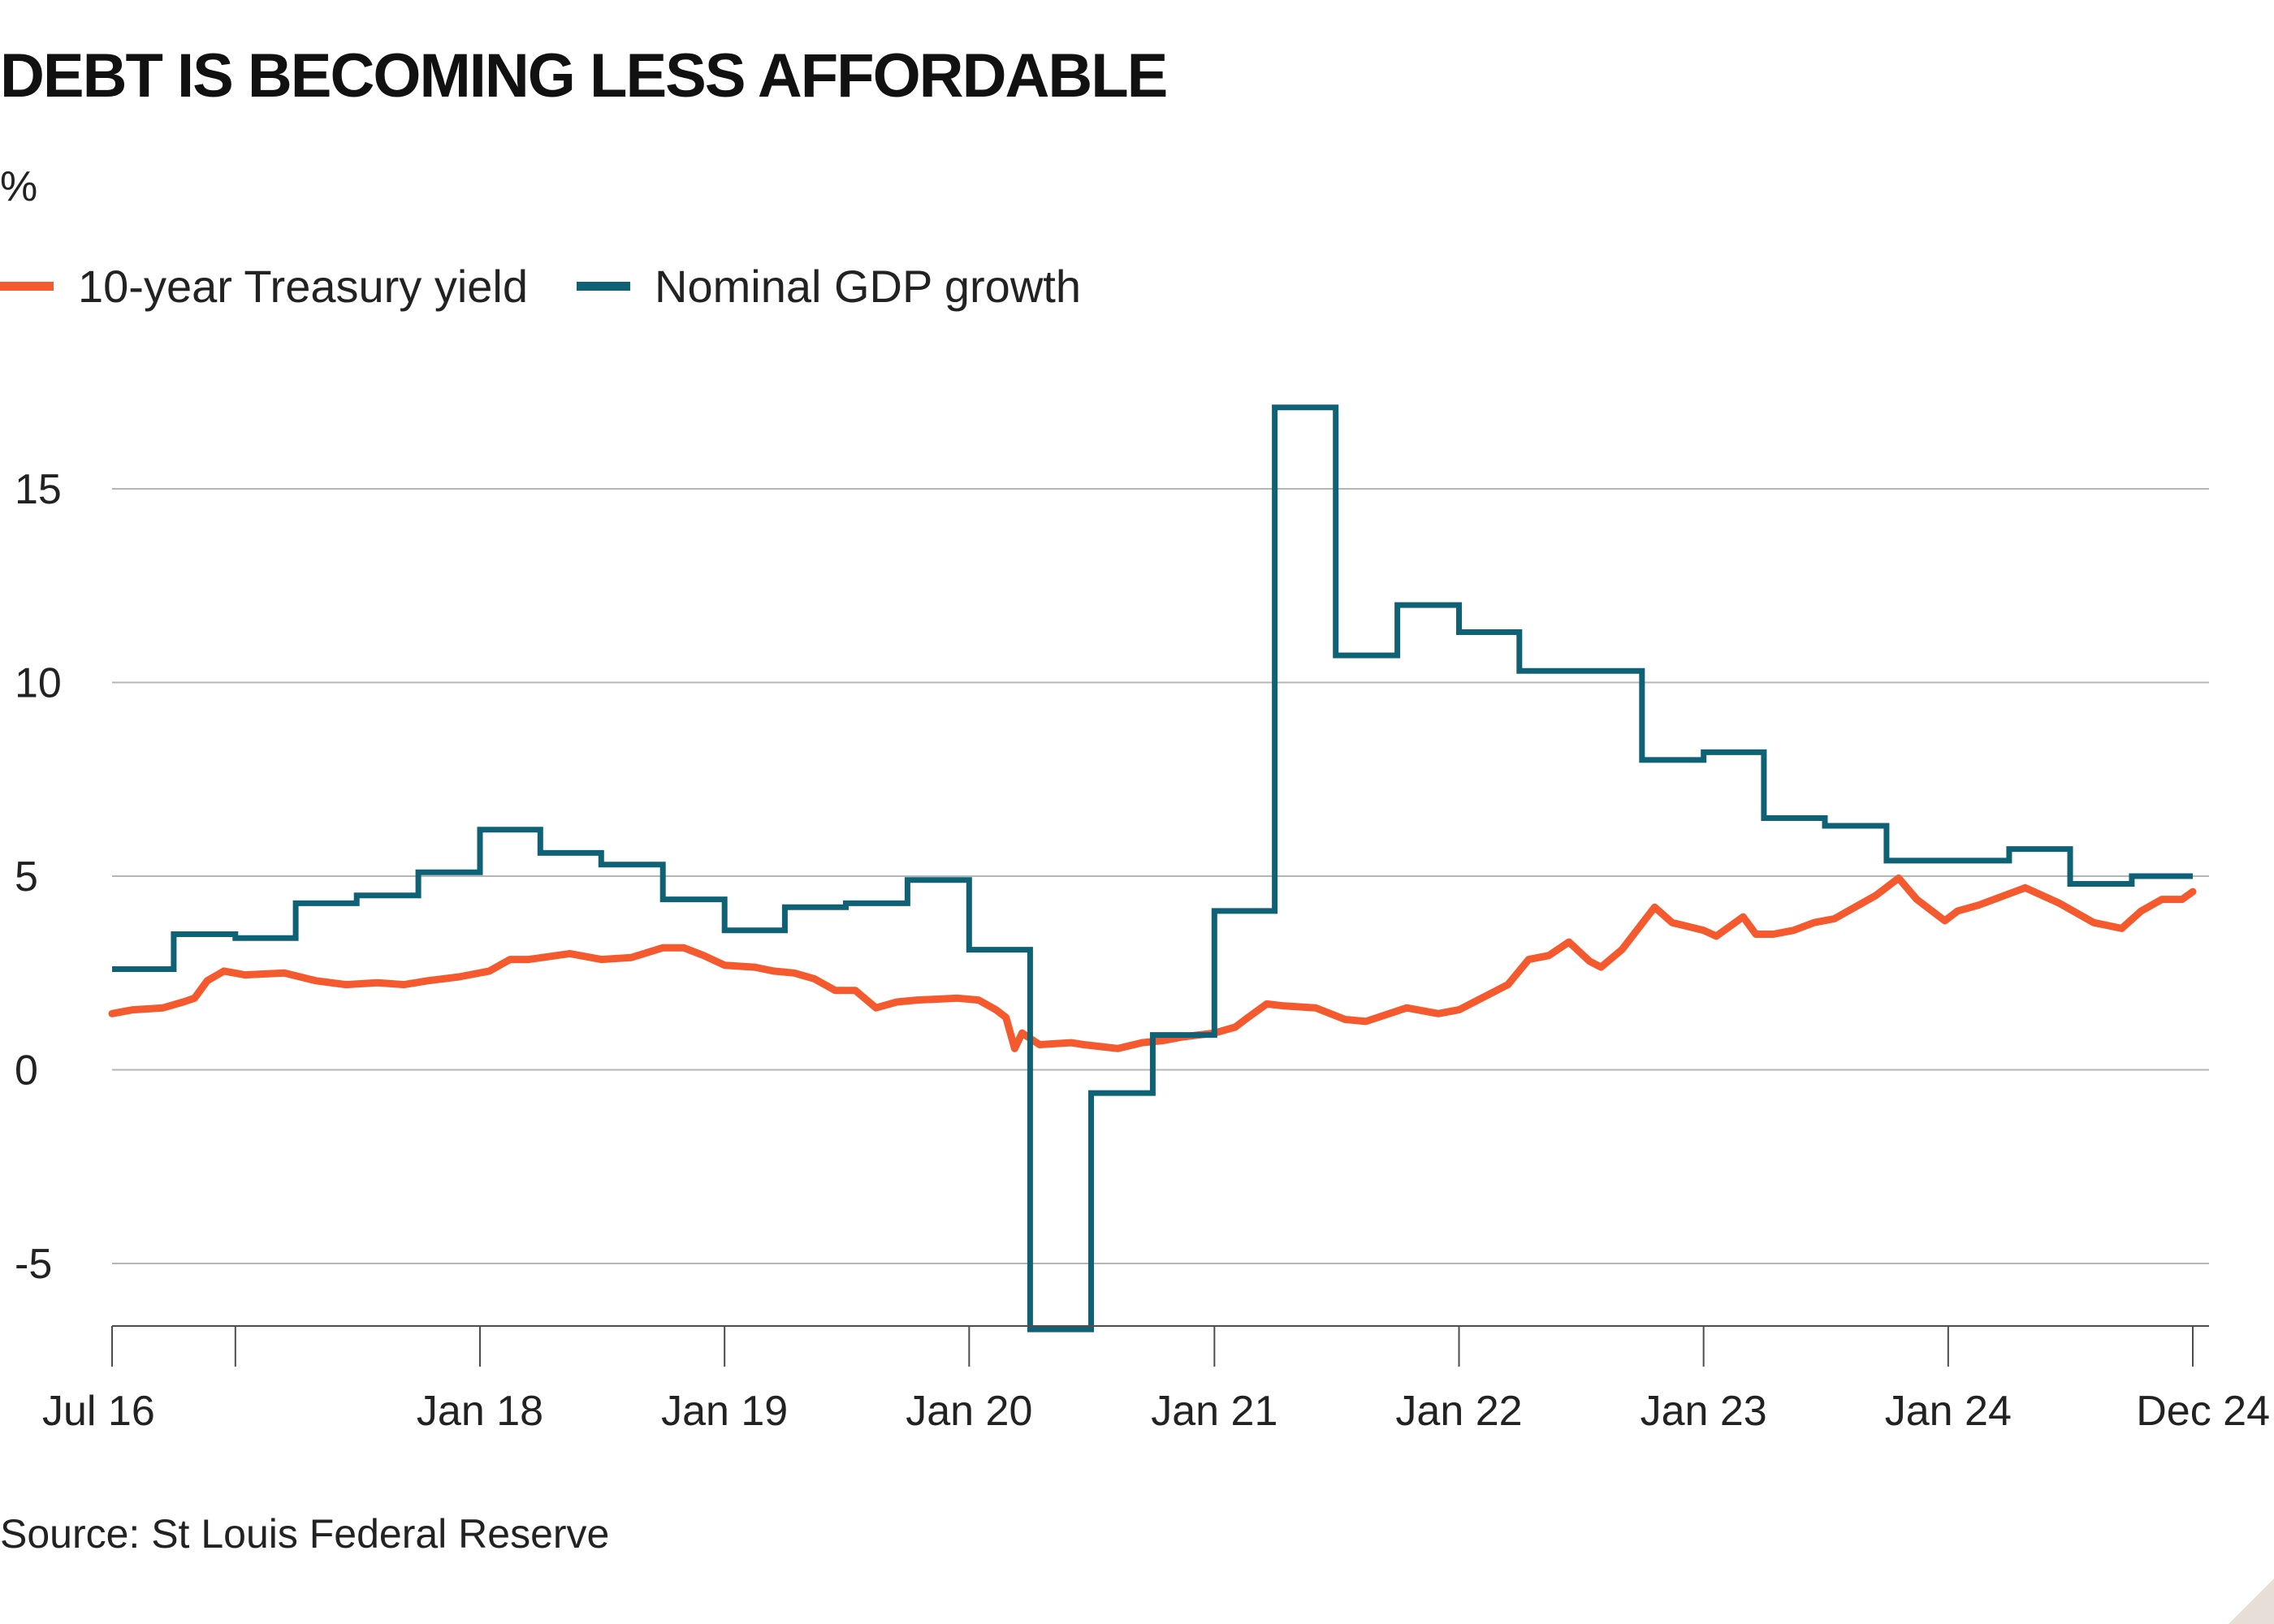 Image resolution: width=2274 pixels, height=1624 pixels. What do you see at coordinates (868, 286) in the screenshot?
I see `legend-label-gdp: Nominal GDP growth` at bounding box center [868, 286].